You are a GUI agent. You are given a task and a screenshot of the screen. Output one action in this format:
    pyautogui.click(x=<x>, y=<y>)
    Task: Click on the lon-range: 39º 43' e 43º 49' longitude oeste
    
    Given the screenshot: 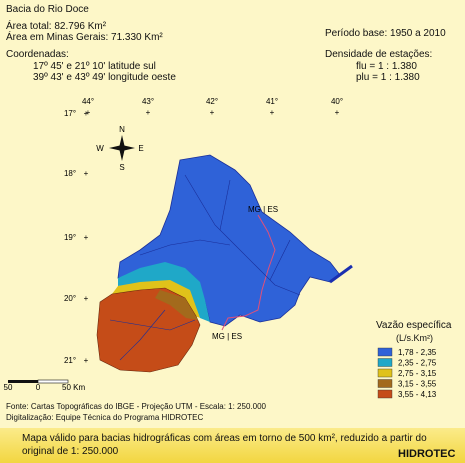 What is the action you would take?
    pyautogui.click(x=104, y=77)
    